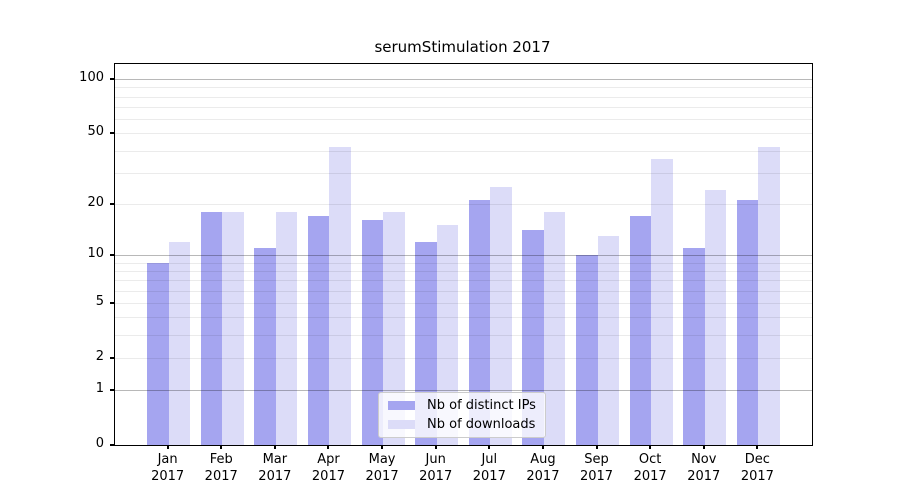 Image resolution: width=900 pixels, height=500 pixels. Describe the element at coordinates (274, 447) in the screenshot. I see `x-tick-mar` at that location.